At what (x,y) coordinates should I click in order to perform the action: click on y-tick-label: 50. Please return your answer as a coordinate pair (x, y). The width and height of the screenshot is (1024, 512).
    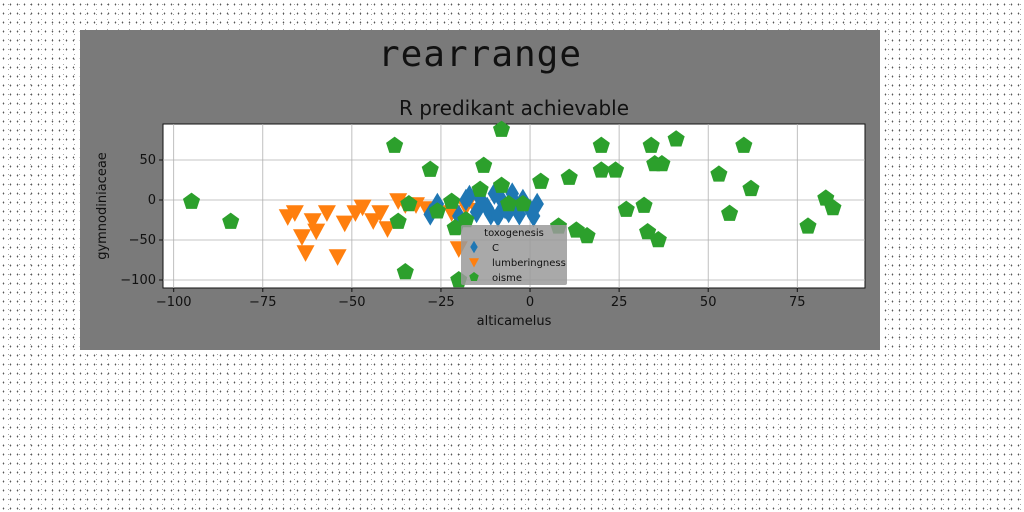
    Looking at the image, I should click on (147, 160).